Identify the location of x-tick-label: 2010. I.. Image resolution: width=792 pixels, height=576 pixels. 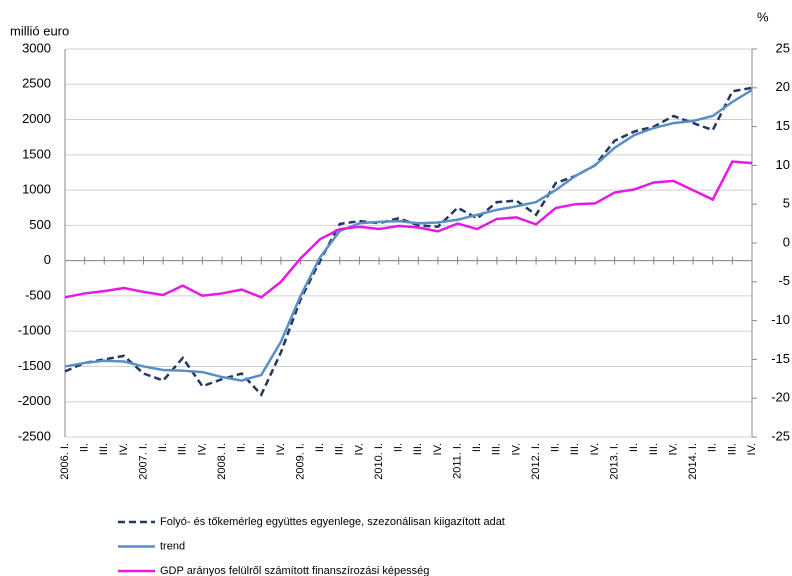
(379, 461).